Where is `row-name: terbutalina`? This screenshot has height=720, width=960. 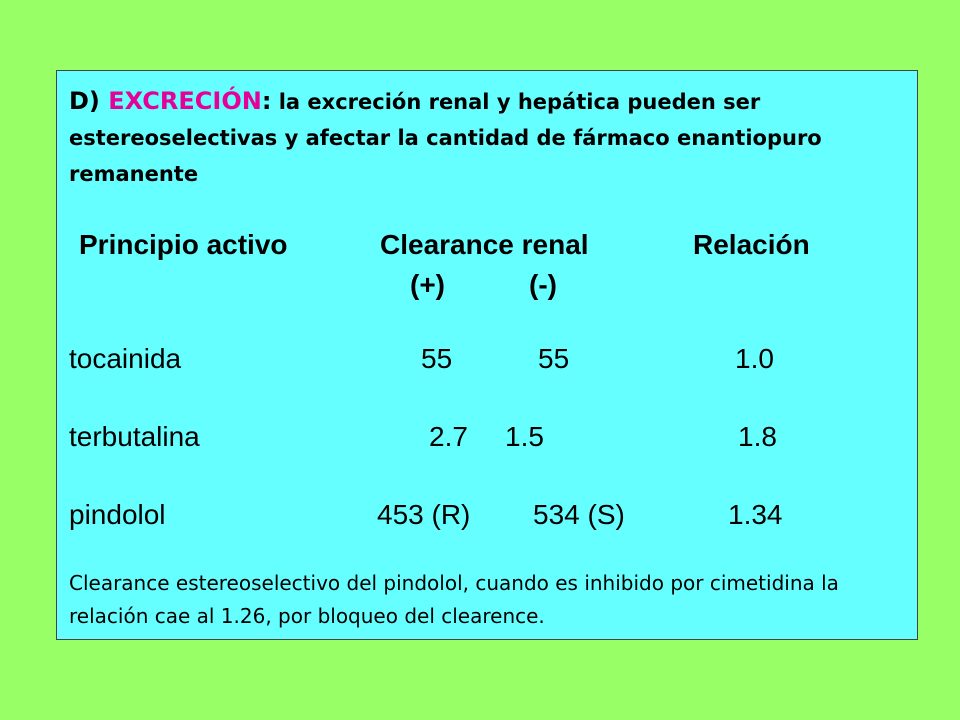 row-name: terbutalina is located at coordinates (134, 436).